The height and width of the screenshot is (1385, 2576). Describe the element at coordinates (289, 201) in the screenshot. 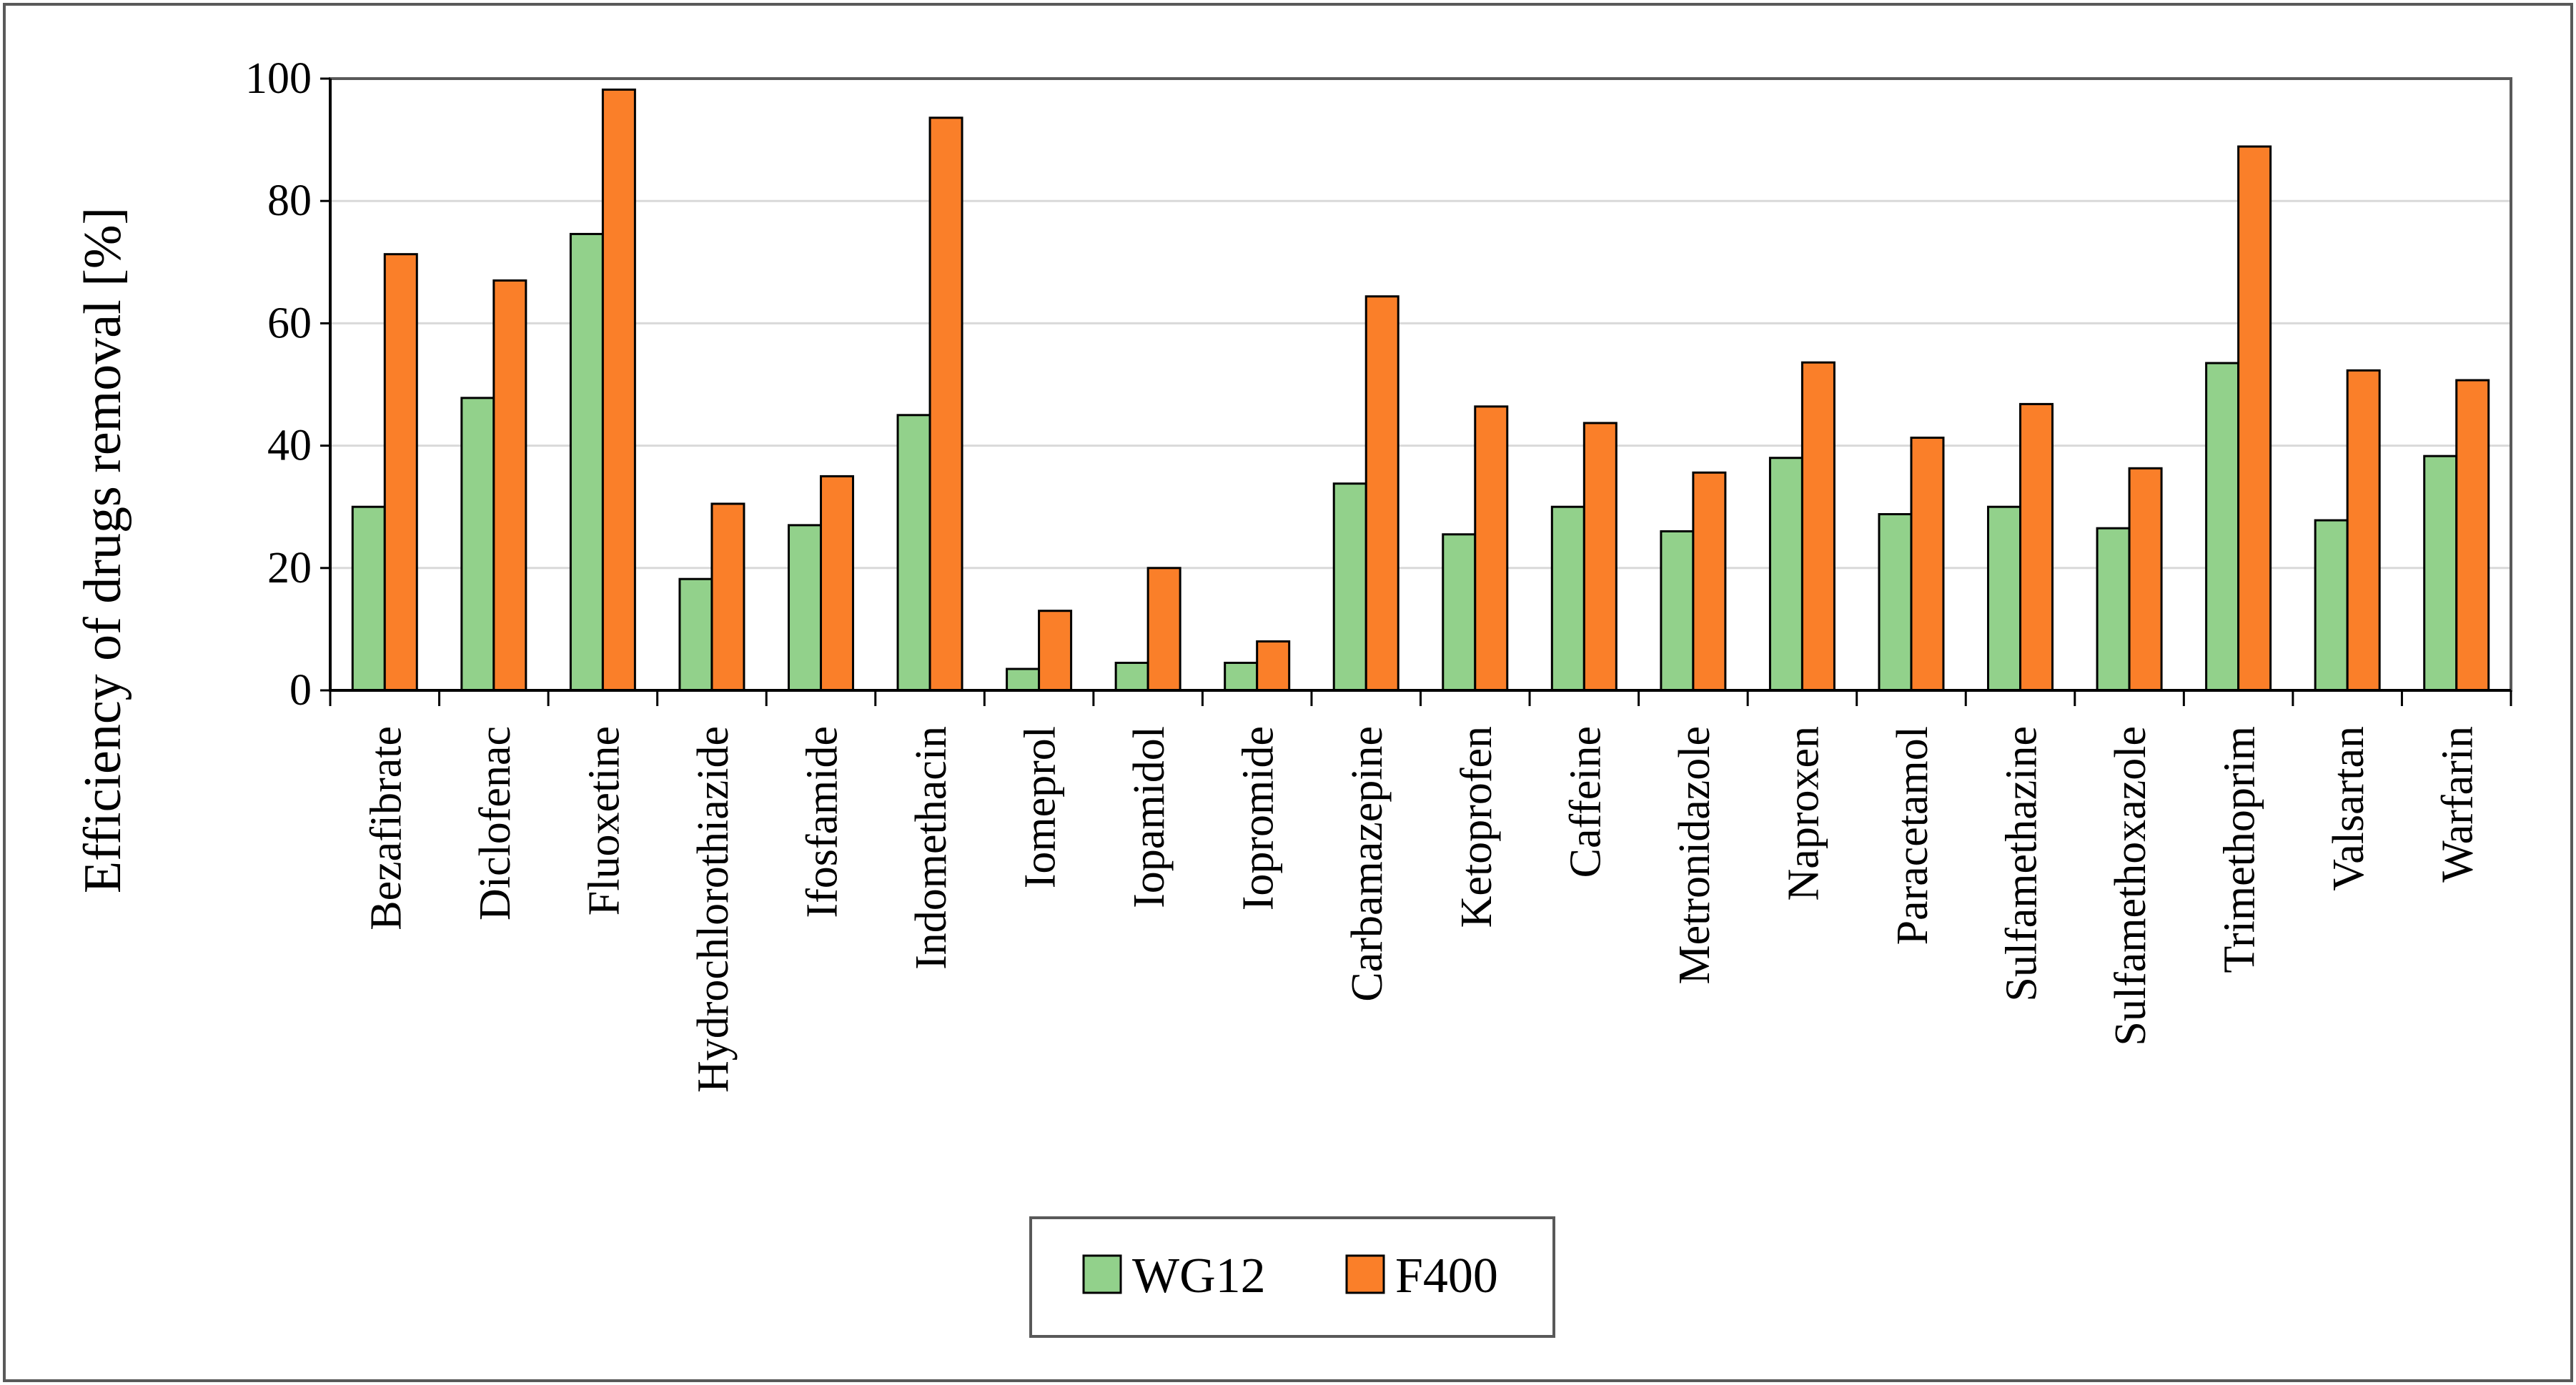

I see `y-tick-label: 80` at that location.